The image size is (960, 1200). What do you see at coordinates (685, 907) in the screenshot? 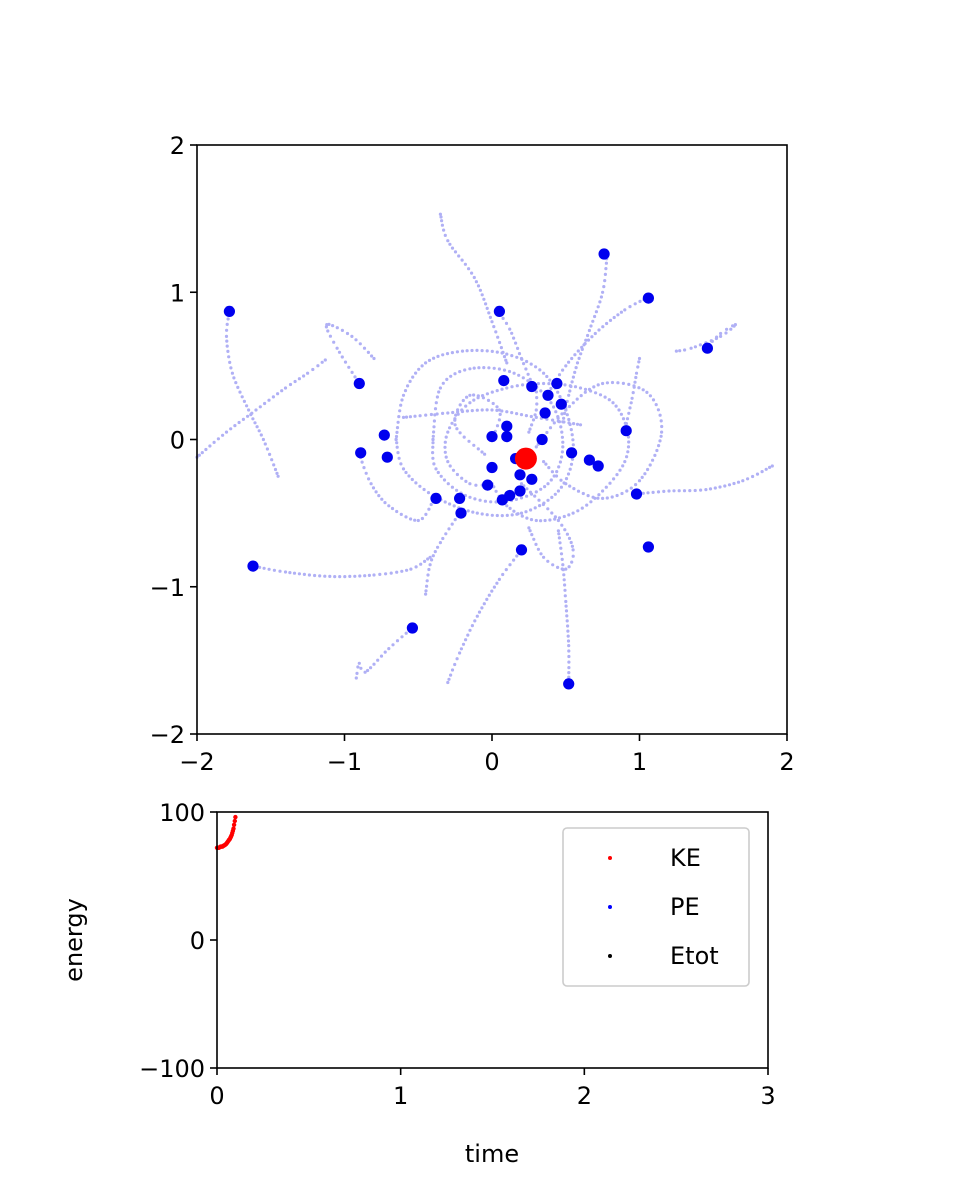
I see `legend-label-pe: PE` at bounding box center [685, 907].